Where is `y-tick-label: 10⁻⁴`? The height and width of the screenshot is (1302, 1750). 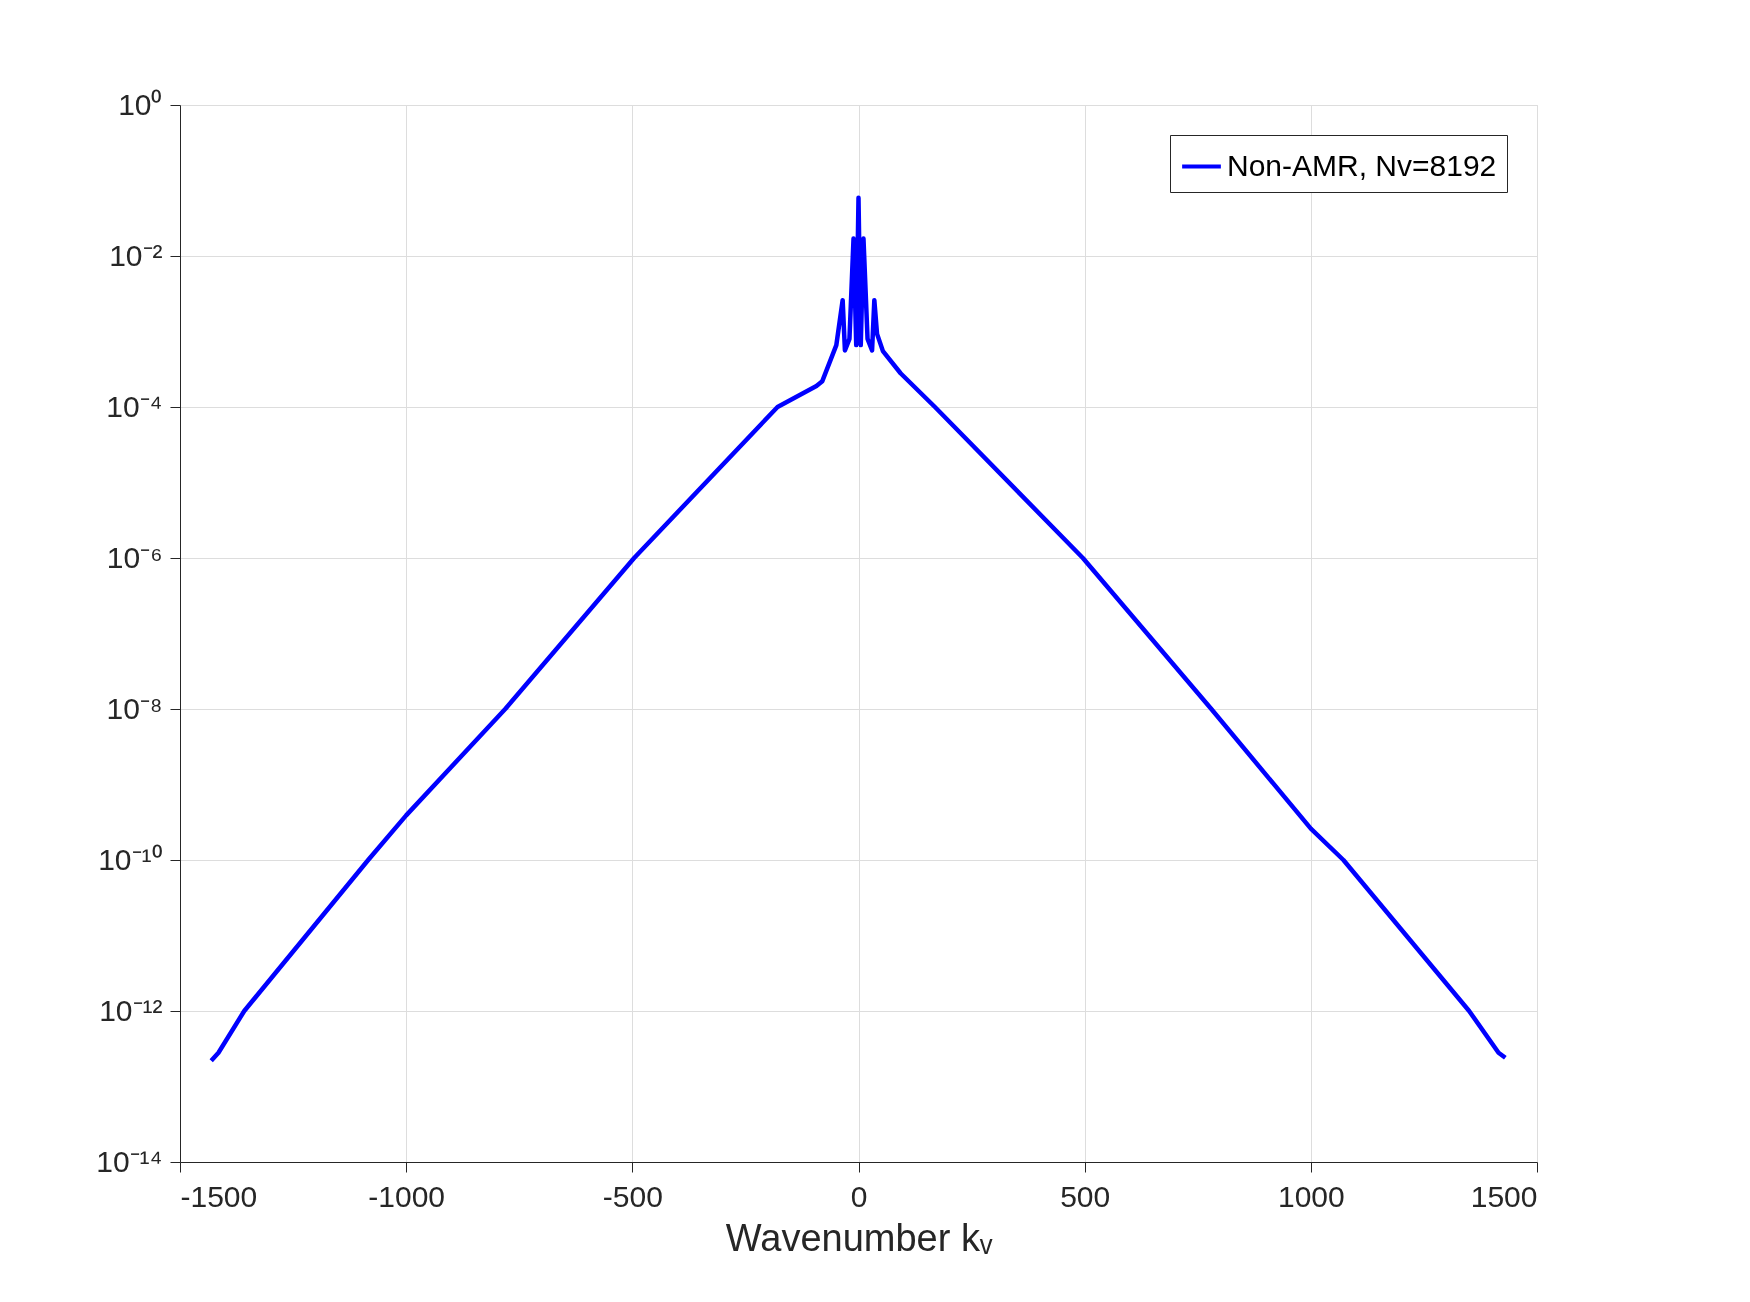
y-tick-label: 10⁻⁴ is located at coordinates (134, 406).